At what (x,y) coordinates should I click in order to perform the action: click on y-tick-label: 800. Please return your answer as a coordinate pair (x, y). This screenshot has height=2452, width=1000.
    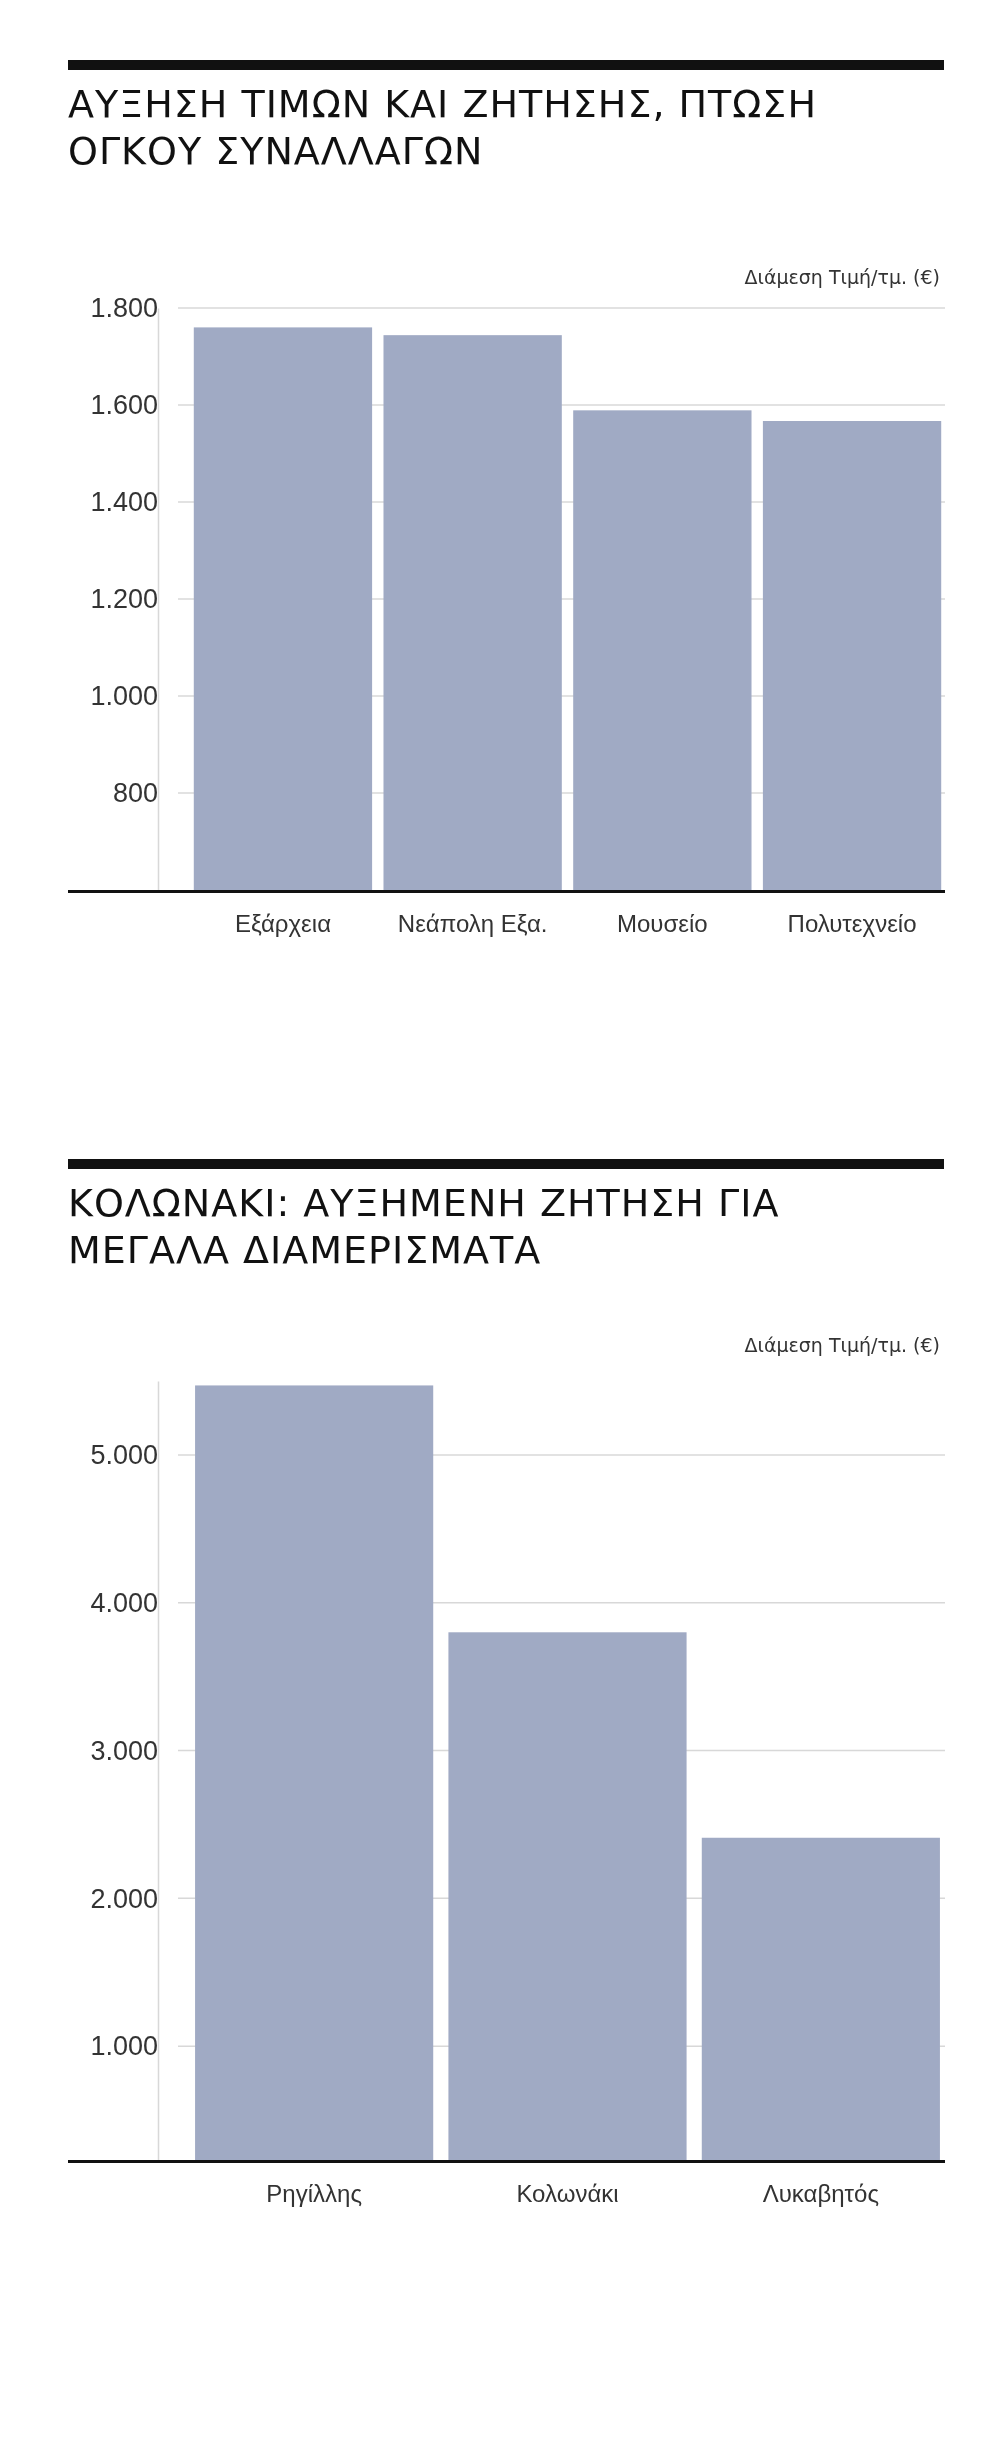
    Looking at the image, I should click on (135, 793).